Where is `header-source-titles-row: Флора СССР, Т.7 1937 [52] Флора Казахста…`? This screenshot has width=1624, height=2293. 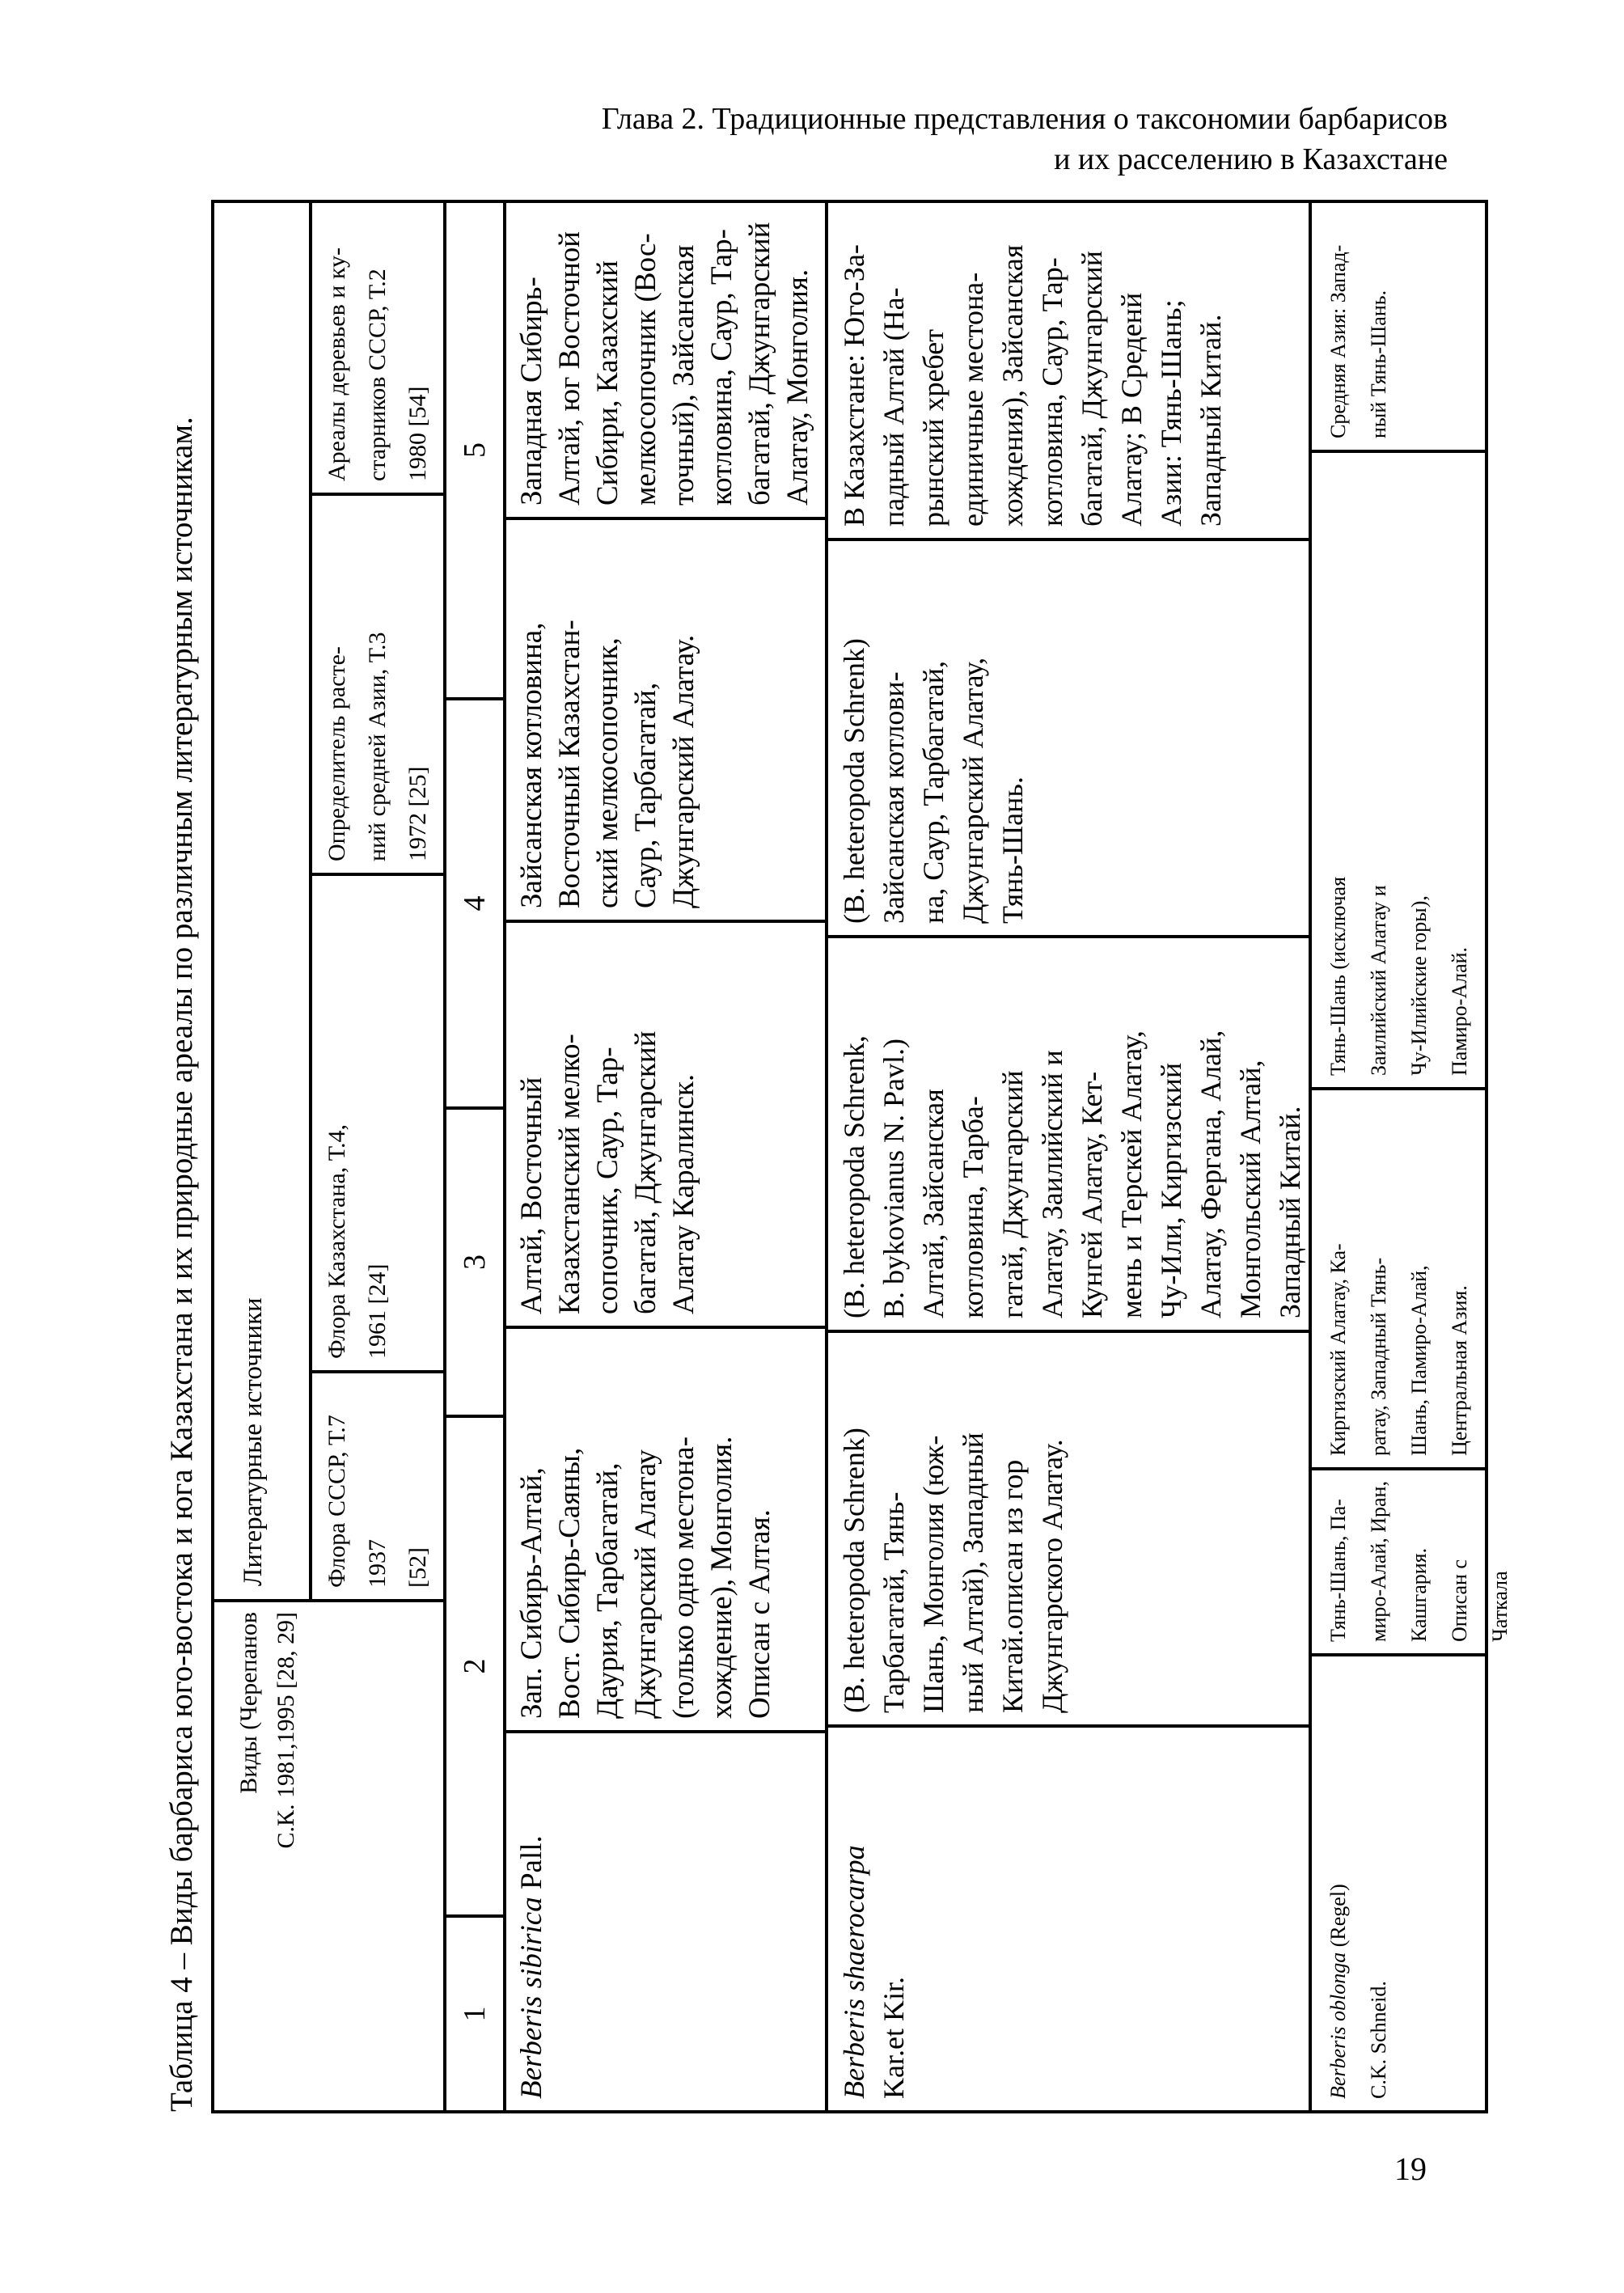 header-source-titles-row: Флора СССР, Т.7 1937 [52] Флора Казахста… is located at coordinates (377, 901).